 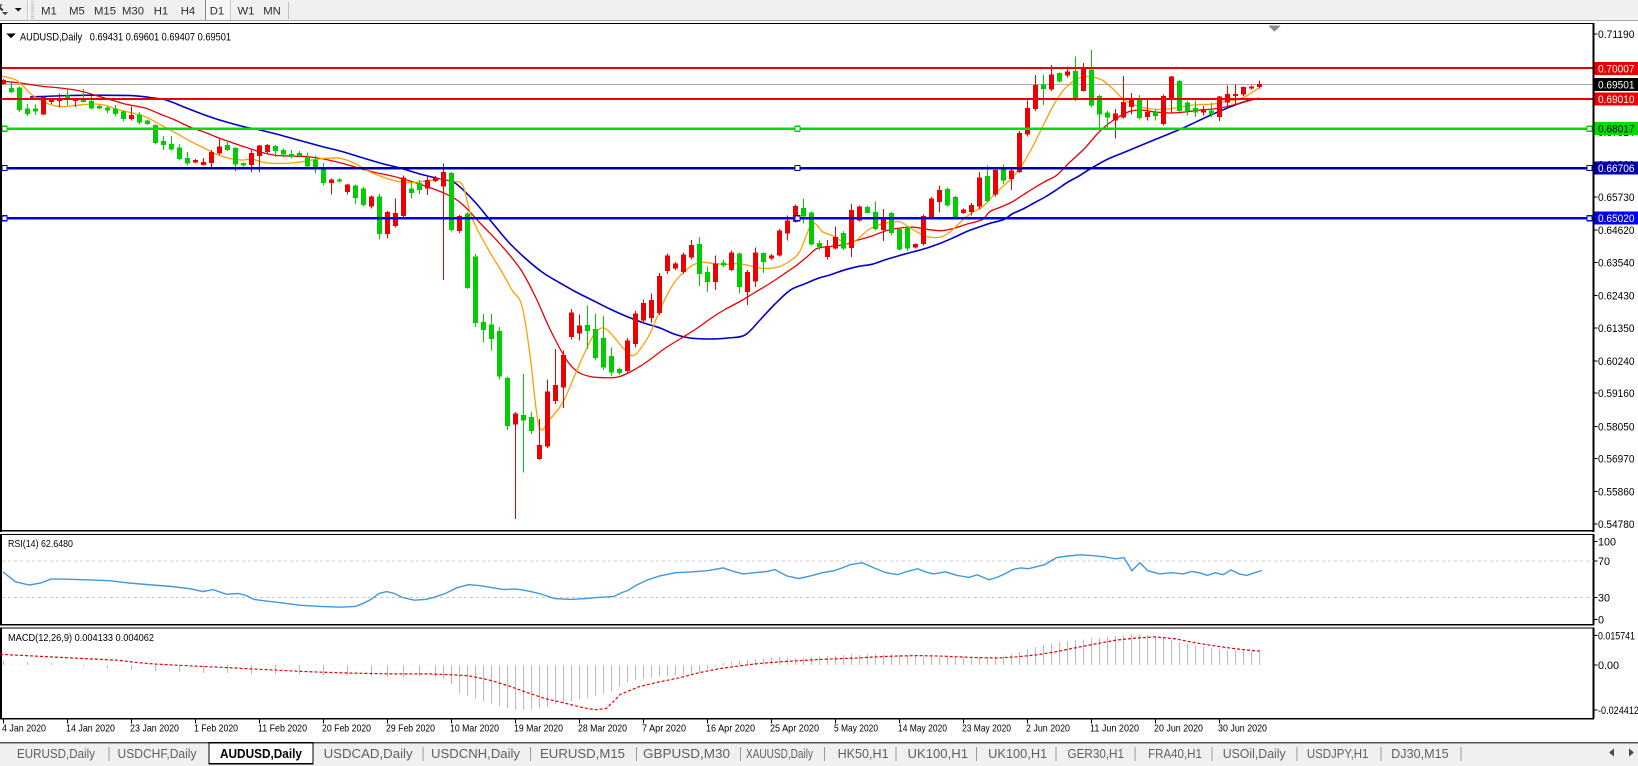 What do you see at coordinates (369, 754) in the screenshot?
I see `svg-text: USDCAD,Daily` at bounding box center [369, 754].